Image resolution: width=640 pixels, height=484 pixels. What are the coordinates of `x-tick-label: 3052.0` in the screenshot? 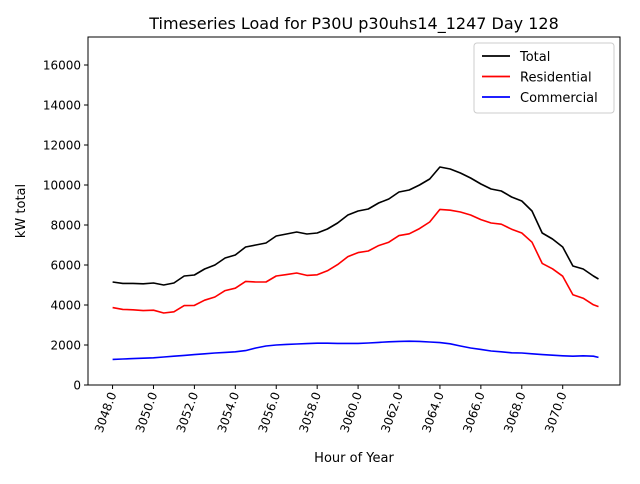 It's located at (188, 412).